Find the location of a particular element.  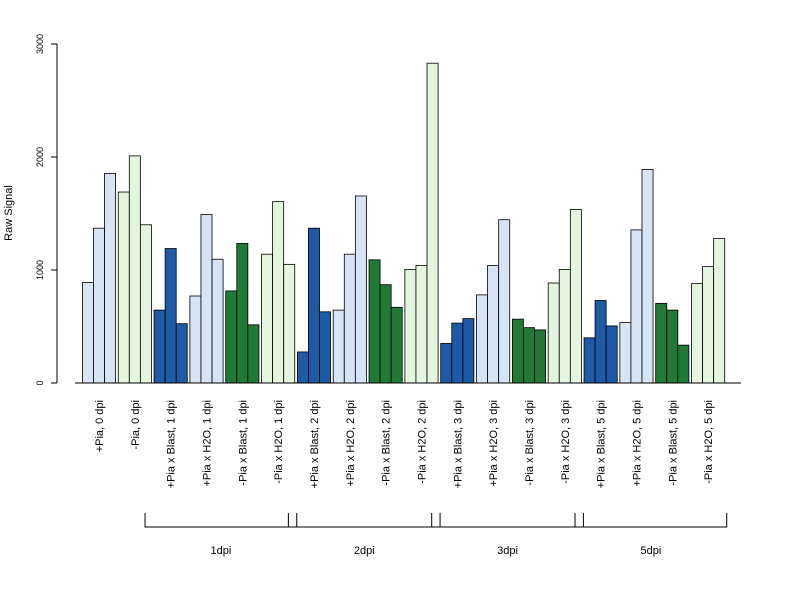

x-tick-label: -Pia x H2O, 3 dpi is located at coordinates (566, 442).